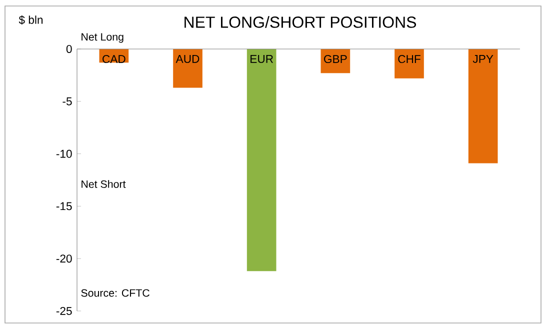  I want to click on x-tick-label: EUR, so click(262, 59).